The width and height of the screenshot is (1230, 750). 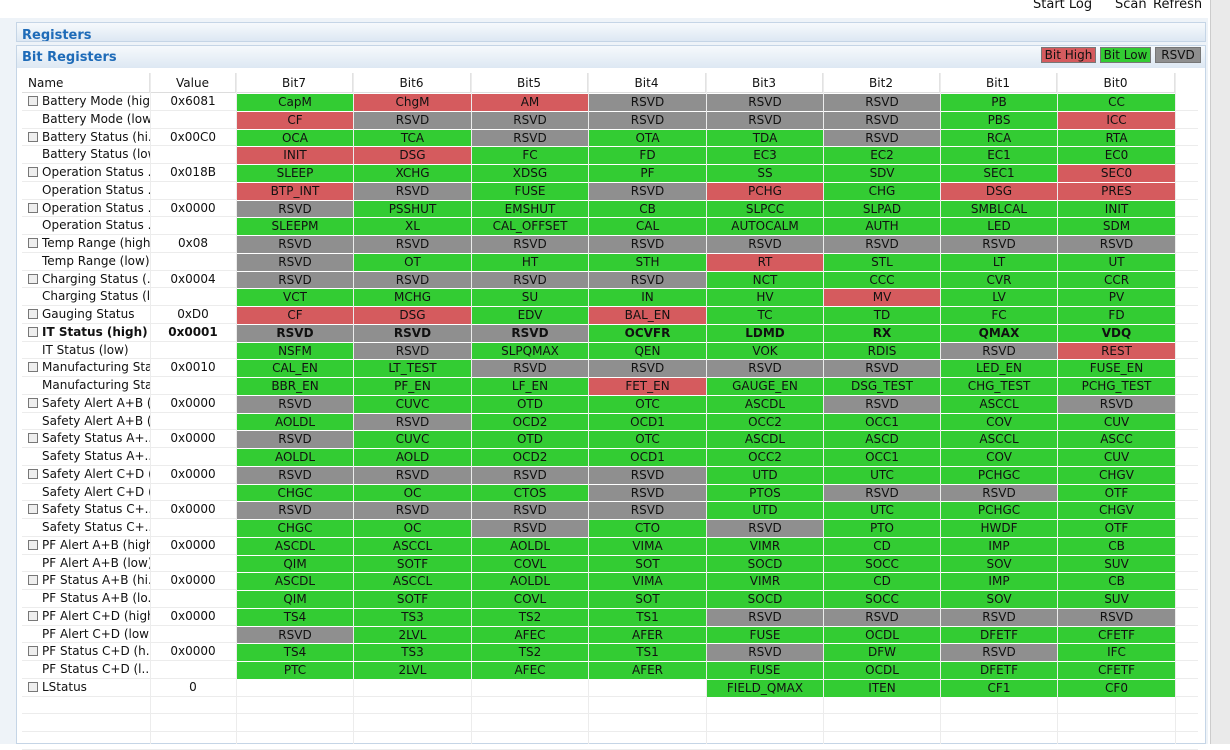 I want to click on bit-cell: NSFM, so click(x=295, y=351).